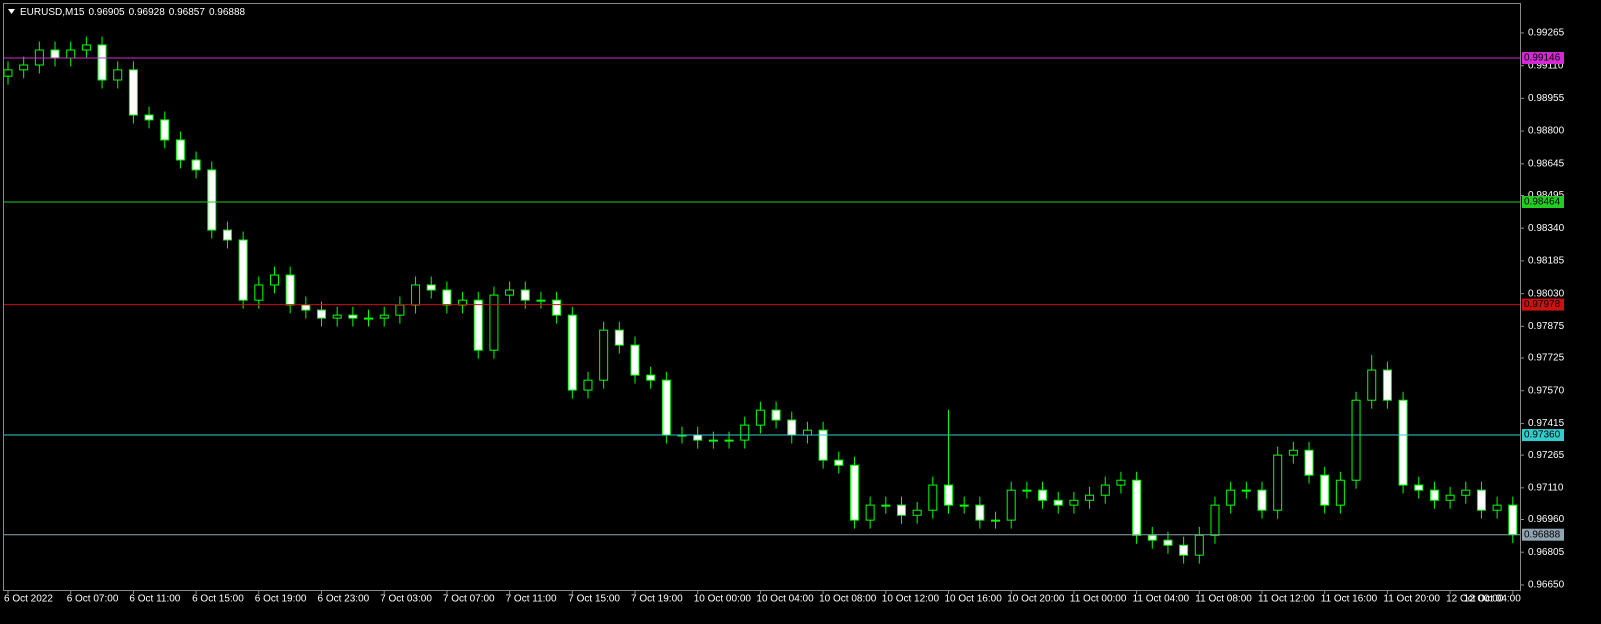 The image size is (1601, 624). What do you see at coordinates (1546, 552) in the screenshot?
I see `y-tick-label: 0.96805` at bounding box center [1546, 552].